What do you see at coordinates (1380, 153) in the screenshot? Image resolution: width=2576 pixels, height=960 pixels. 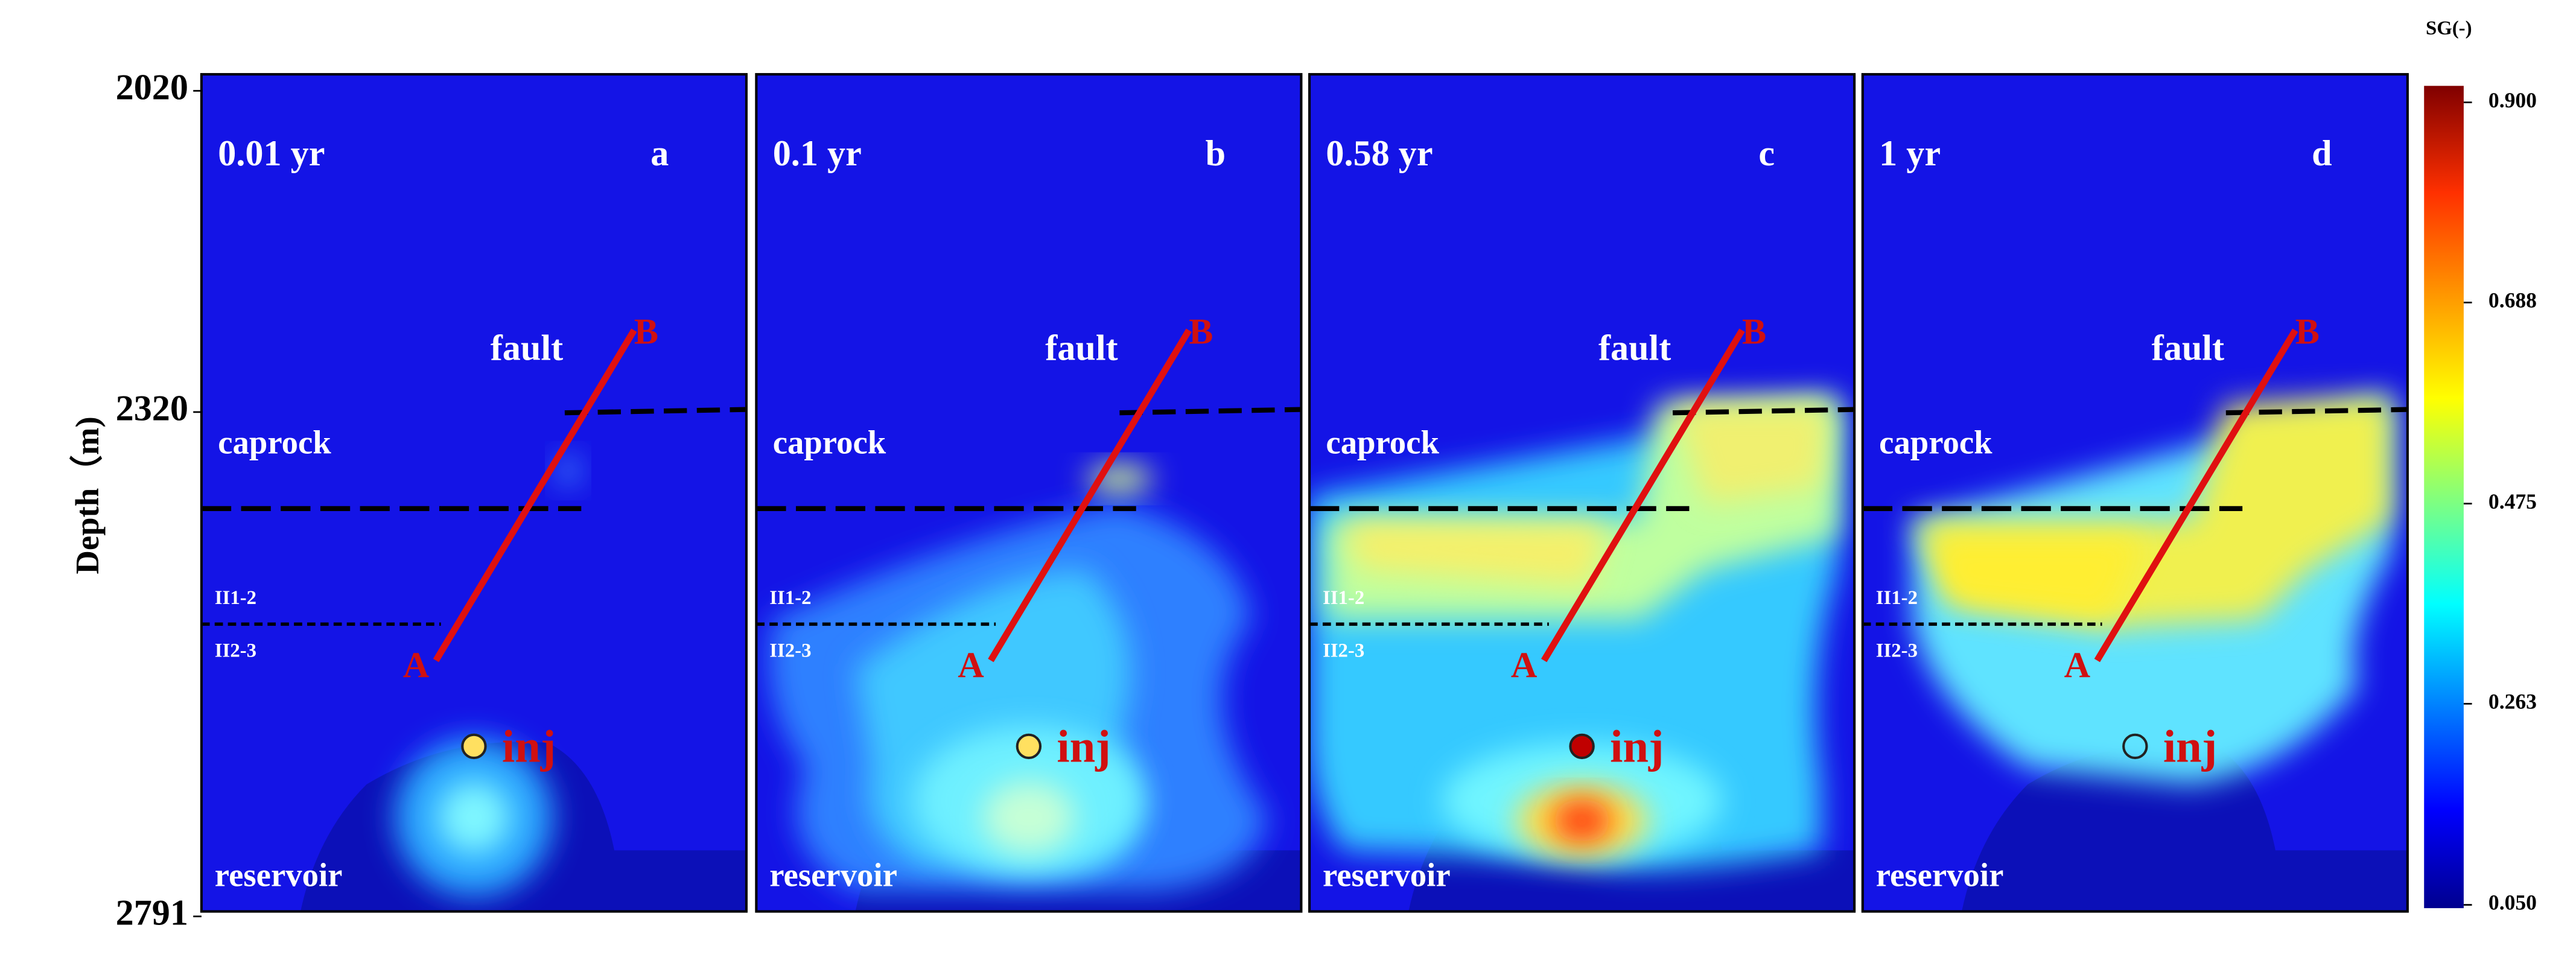 I see `panel-time: 0.58 yr` at bounding box center [1380, 153].